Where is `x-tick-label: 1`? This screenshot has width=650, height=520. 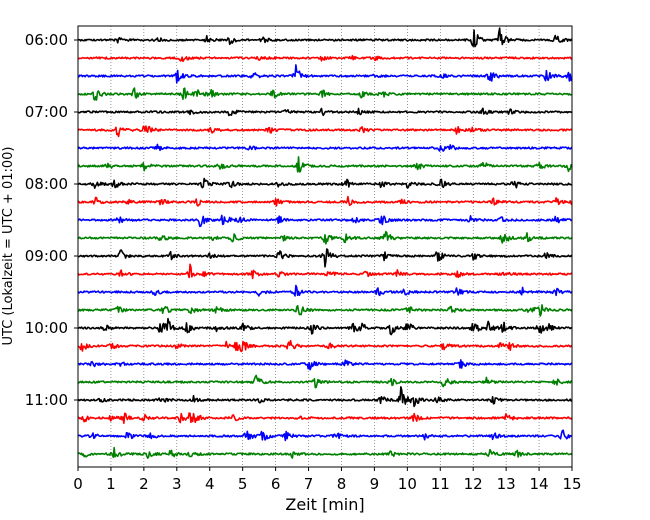
x-tick-label: 1 is located at coordinates (111, 484).